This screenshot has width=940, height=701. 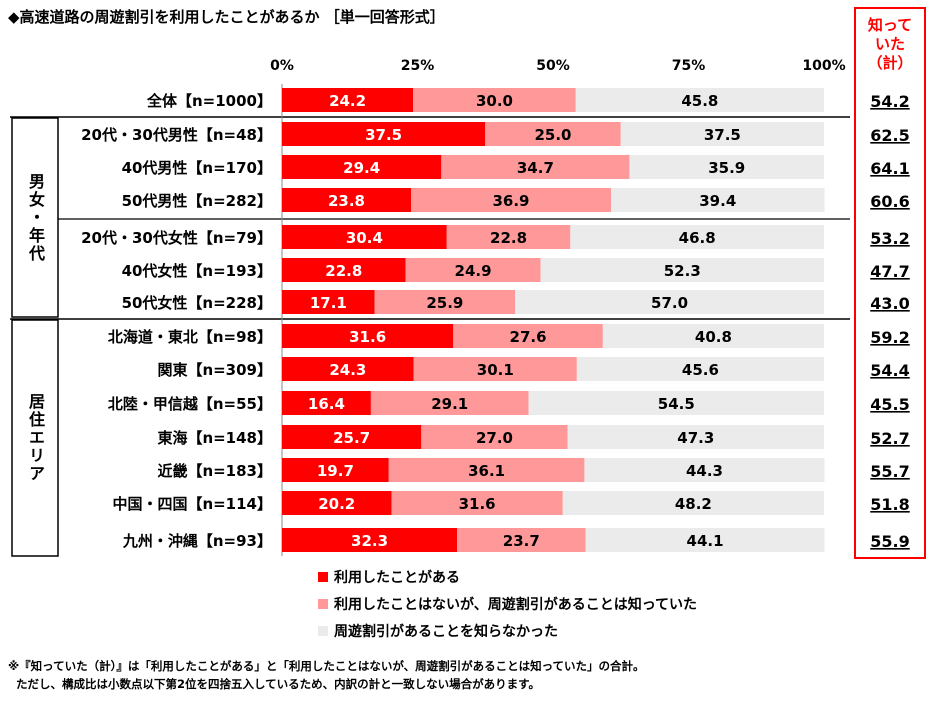 What do you see at coordinates (446, 631) in the screenshot?
I see `legend-label: 周遊割引があることを知らなかった` at bounding box center [446, 631].